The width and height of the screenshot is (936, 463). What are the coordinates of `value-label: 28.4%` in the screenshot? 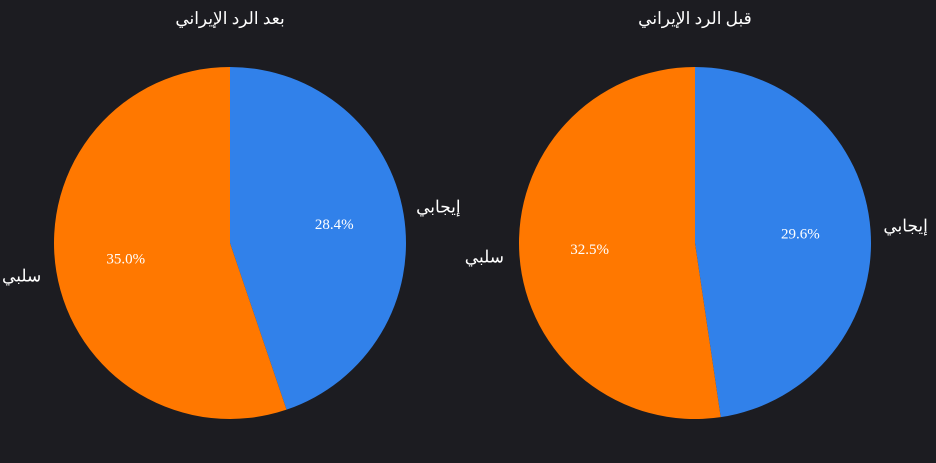 It's located at (334, 225).